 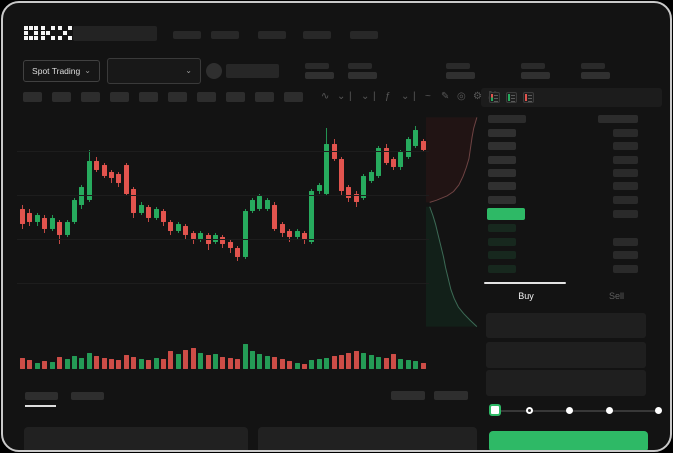 I want to click on orderbook-view-asks-icon, so click(x=528, y=97).